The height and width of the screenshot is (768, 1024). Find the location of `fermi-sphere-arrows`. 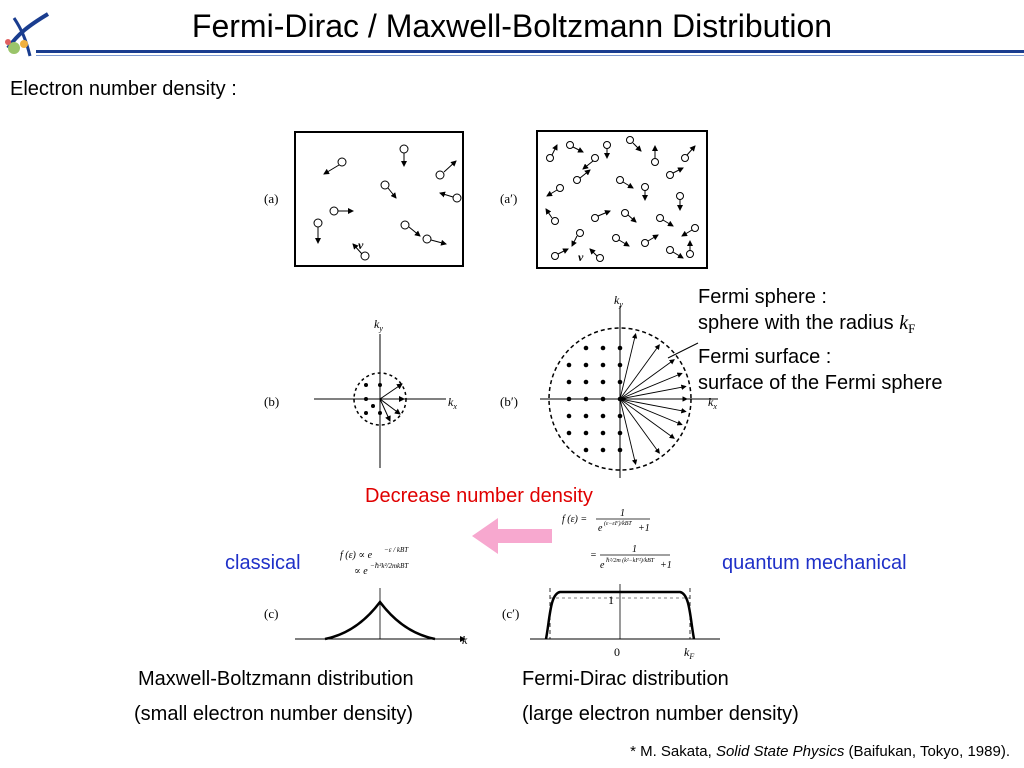

fermi-sphere-arrows is located at coordinates (653, 399).